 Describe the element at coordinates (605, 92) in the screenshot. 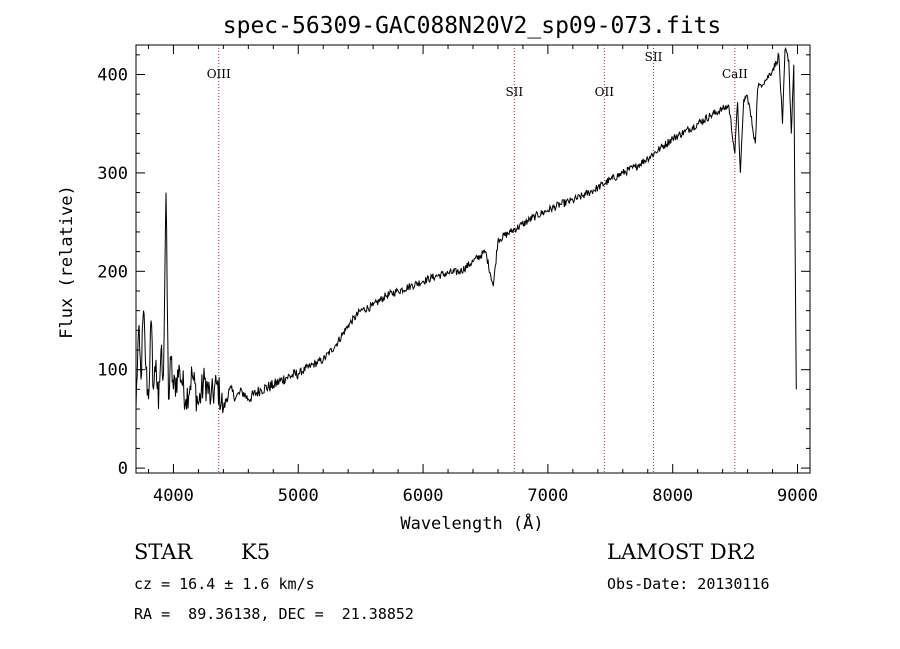

I see `emission-line-label: OII` at that location.